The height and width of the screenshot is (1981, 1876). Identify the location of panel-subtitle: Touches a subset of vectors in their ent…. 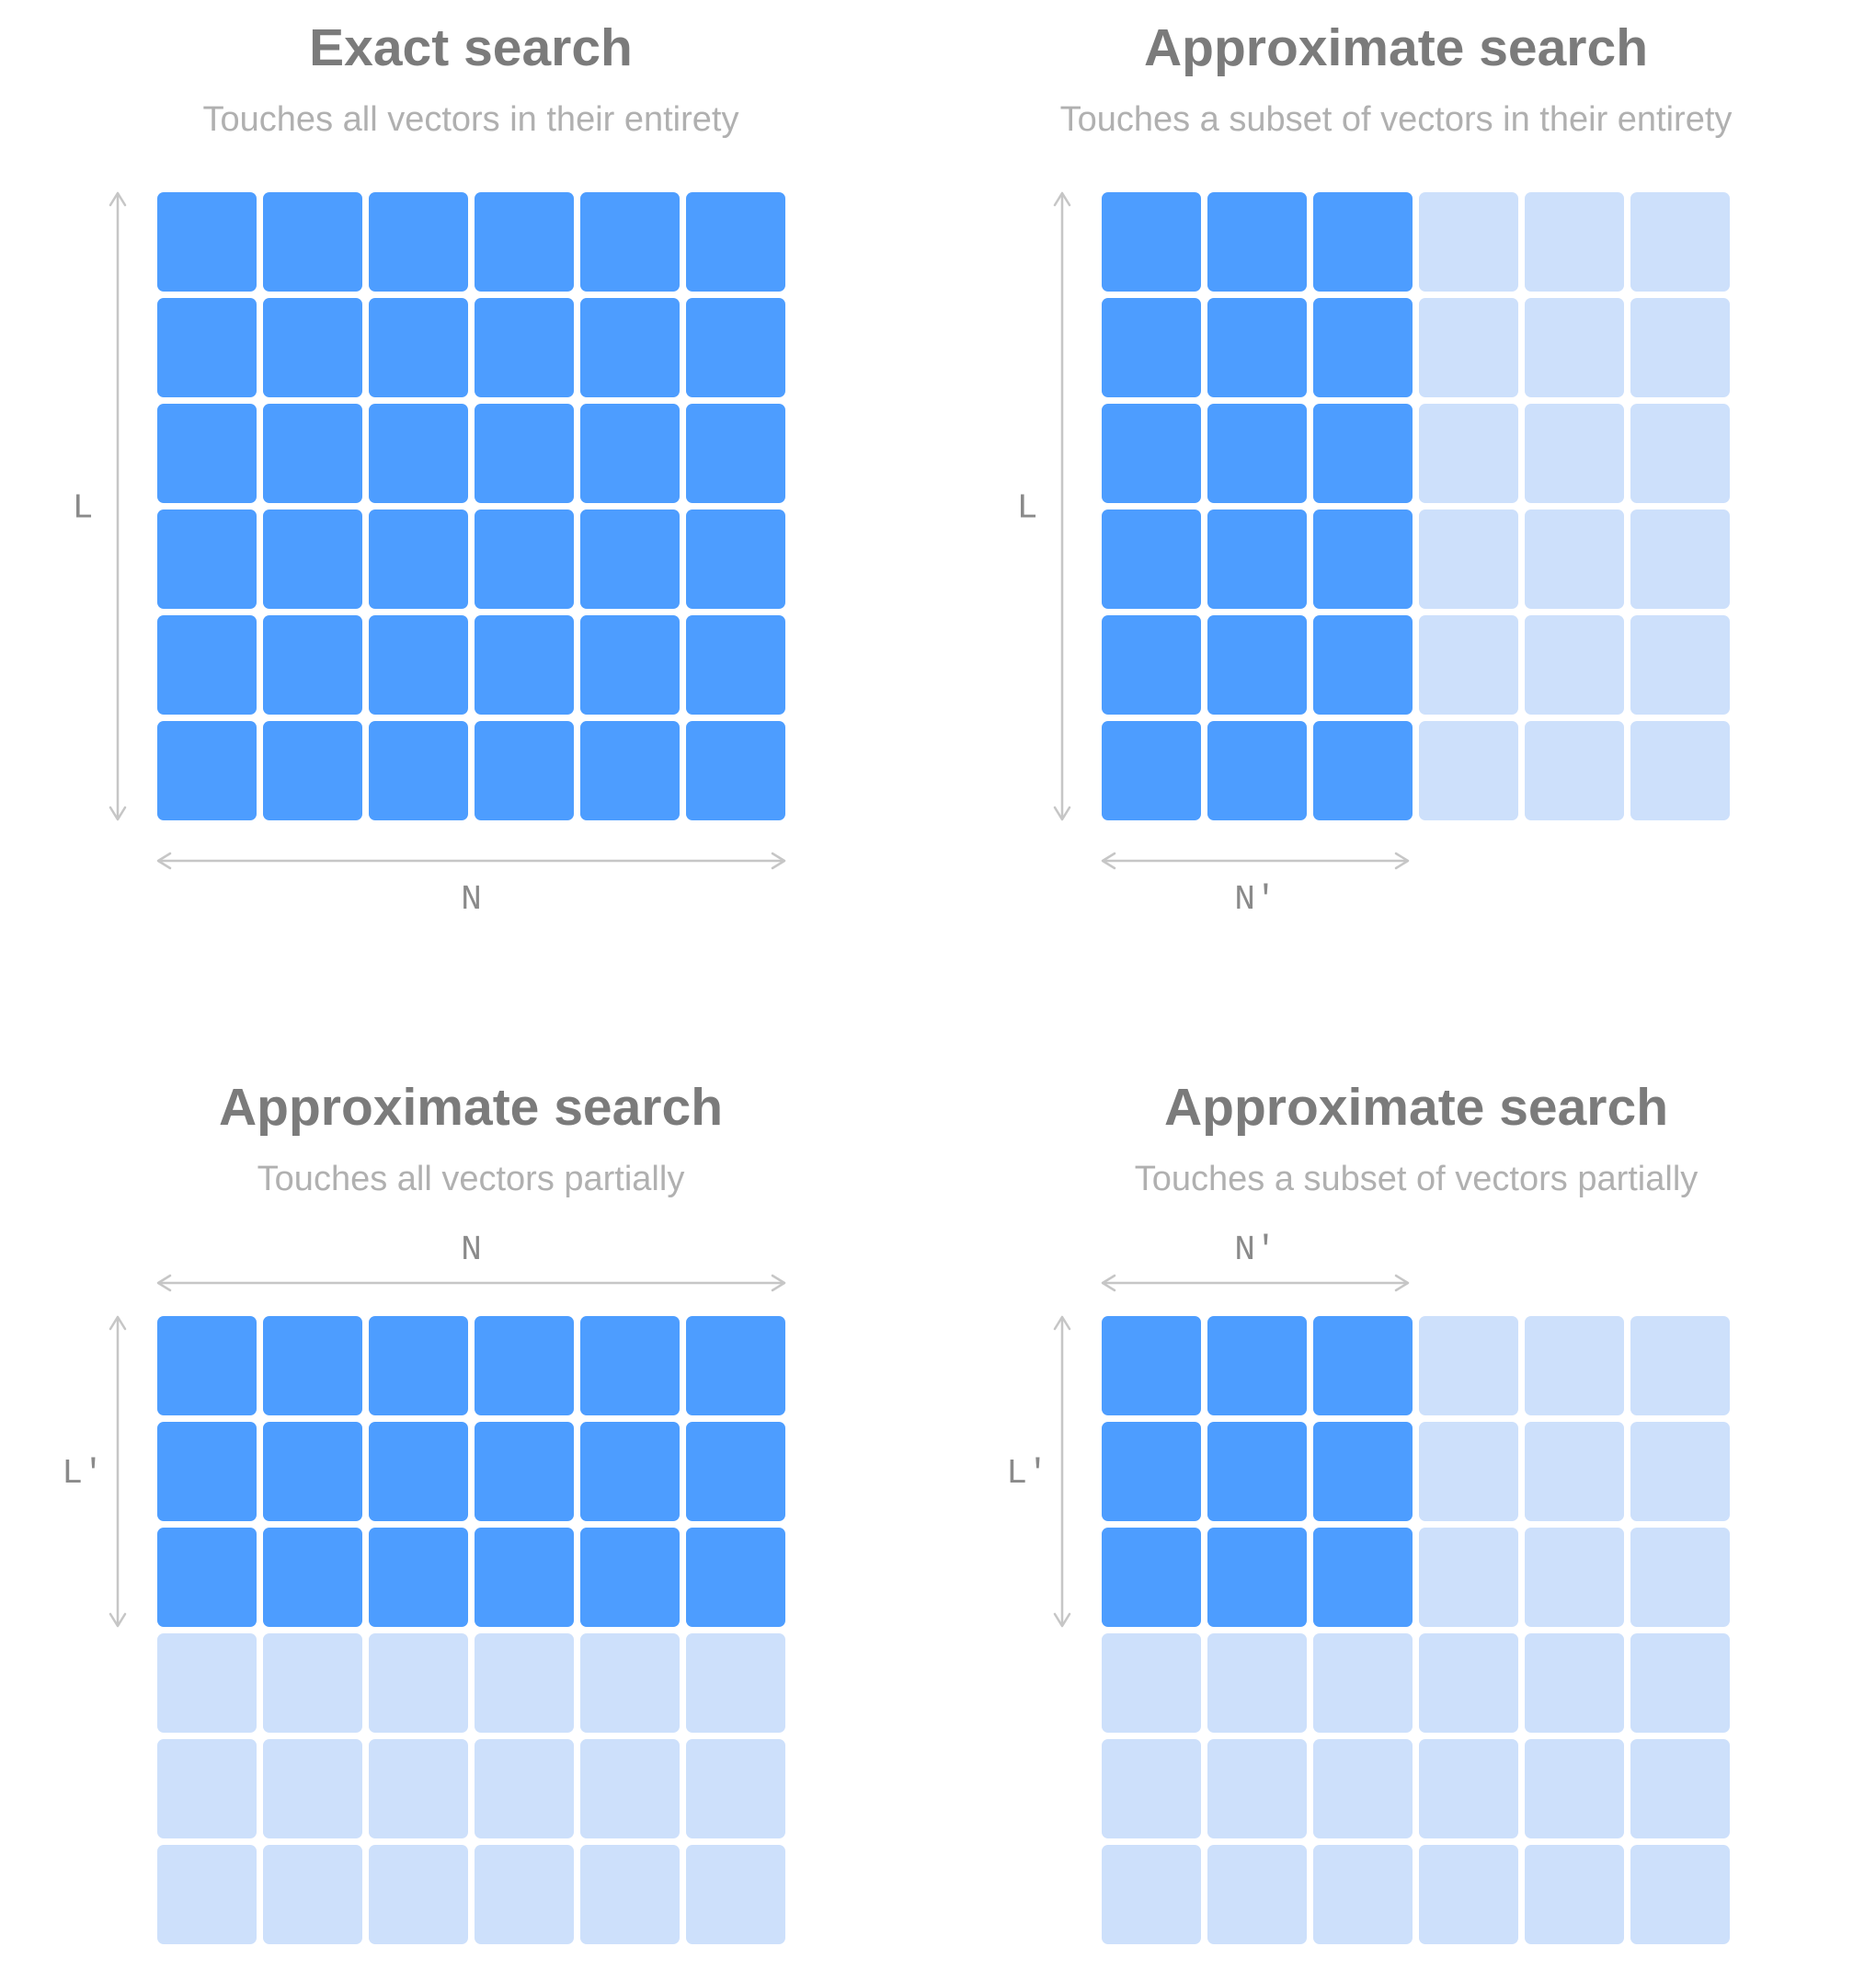
(1397, 119).